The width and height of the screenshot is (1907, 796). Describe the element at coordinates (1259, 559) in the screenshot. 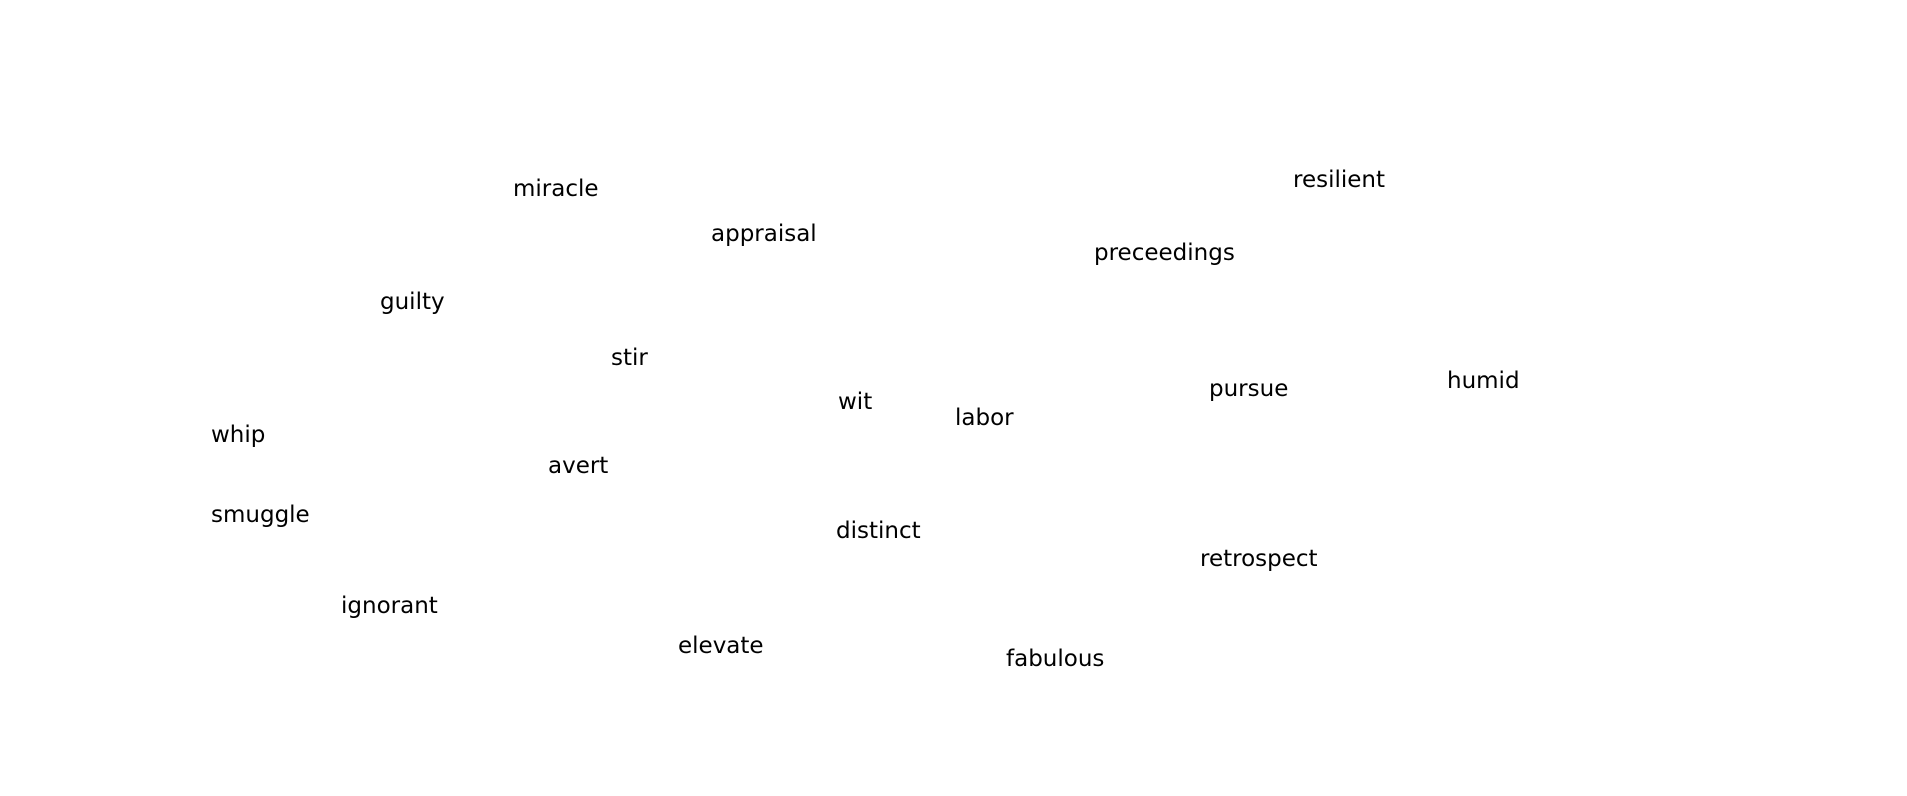

I see `word-retrospect: retrospect` at that location.